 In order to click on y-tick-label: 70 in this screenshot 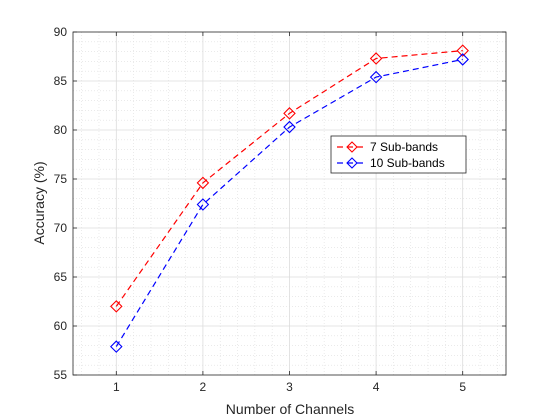, I will do `click(61, 228)`.